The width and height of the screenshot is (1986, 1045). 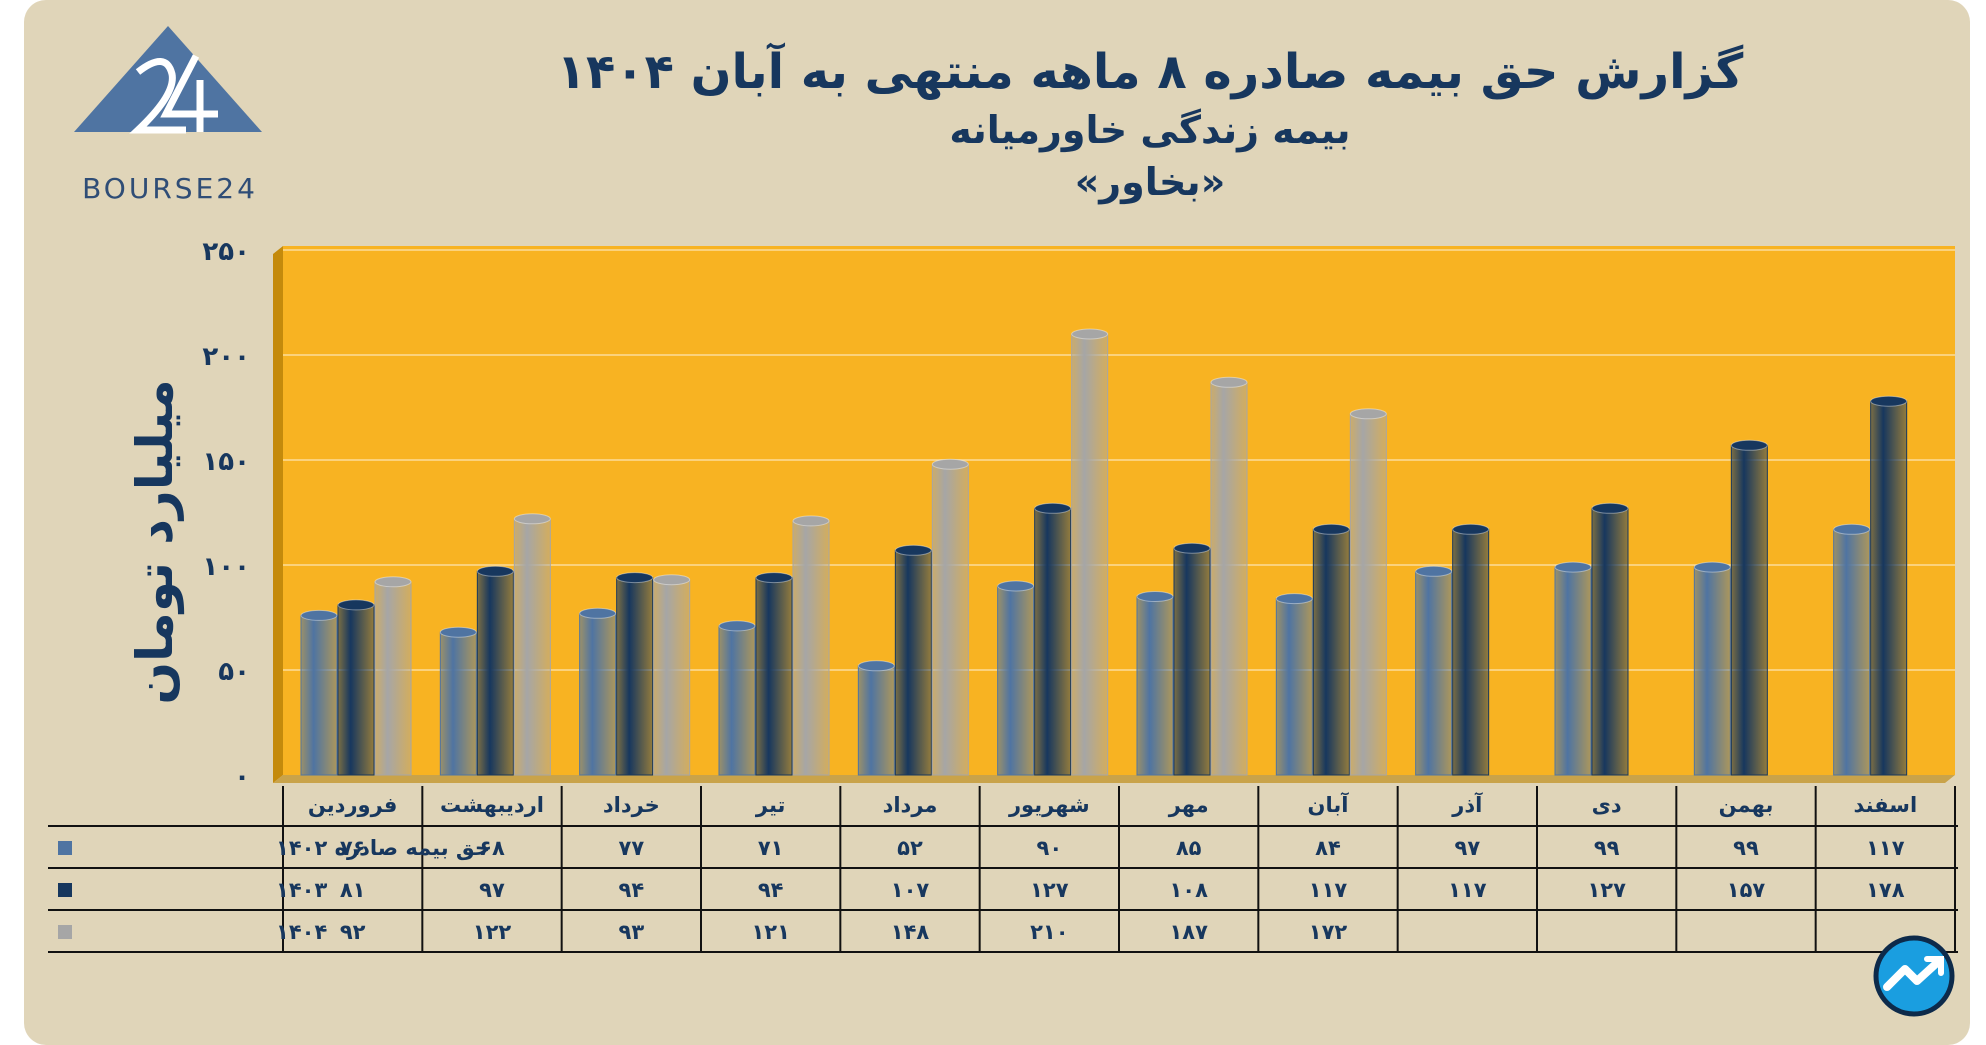 I want to click on table-value: ۷۷, so click(x=632, y=848).